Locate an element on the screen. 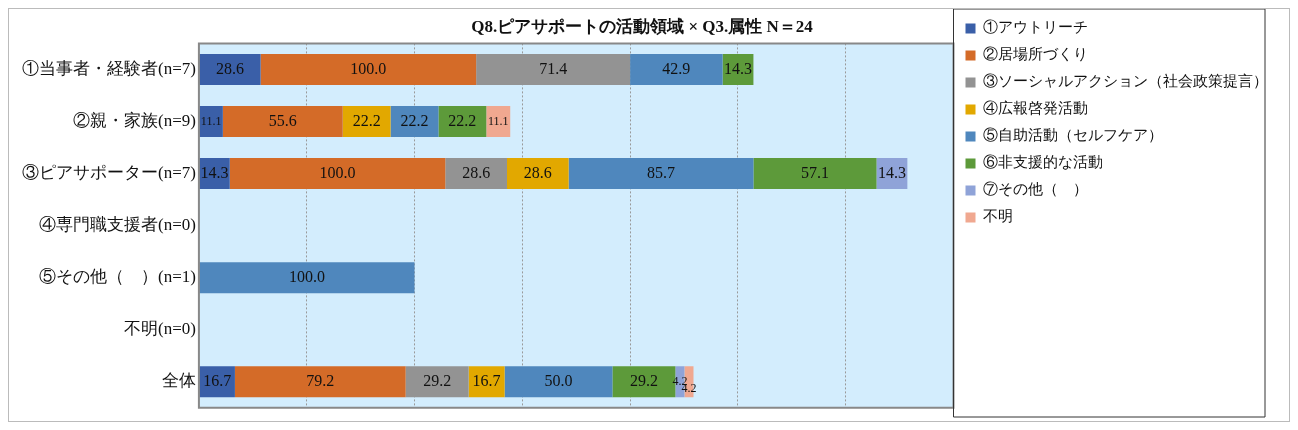 The width and height of the screenshot is (1298, 430). y-tick-label: ⑤その他（ ）(n=1) is located at coordinates (117, 277).